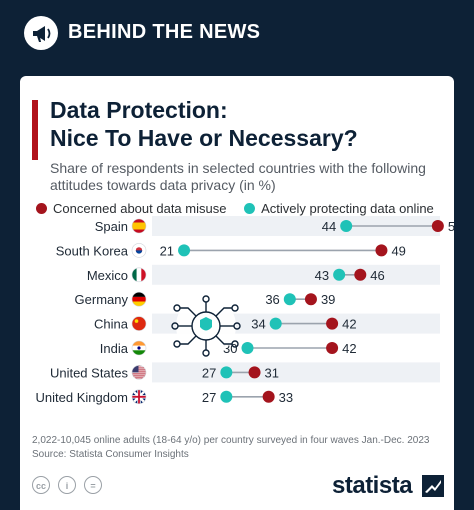  I want to click on dot-protecting-germany, so click(289, 299).